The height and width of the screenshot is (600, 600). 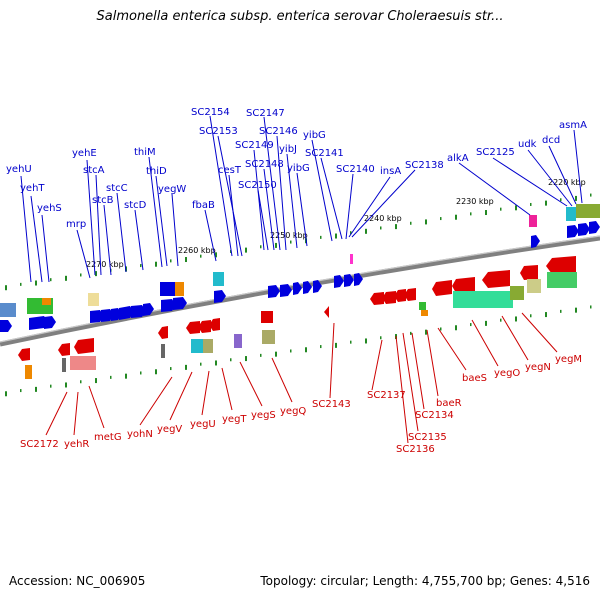 I want to click on gene-label: yibG, so click(x=314, y=135).